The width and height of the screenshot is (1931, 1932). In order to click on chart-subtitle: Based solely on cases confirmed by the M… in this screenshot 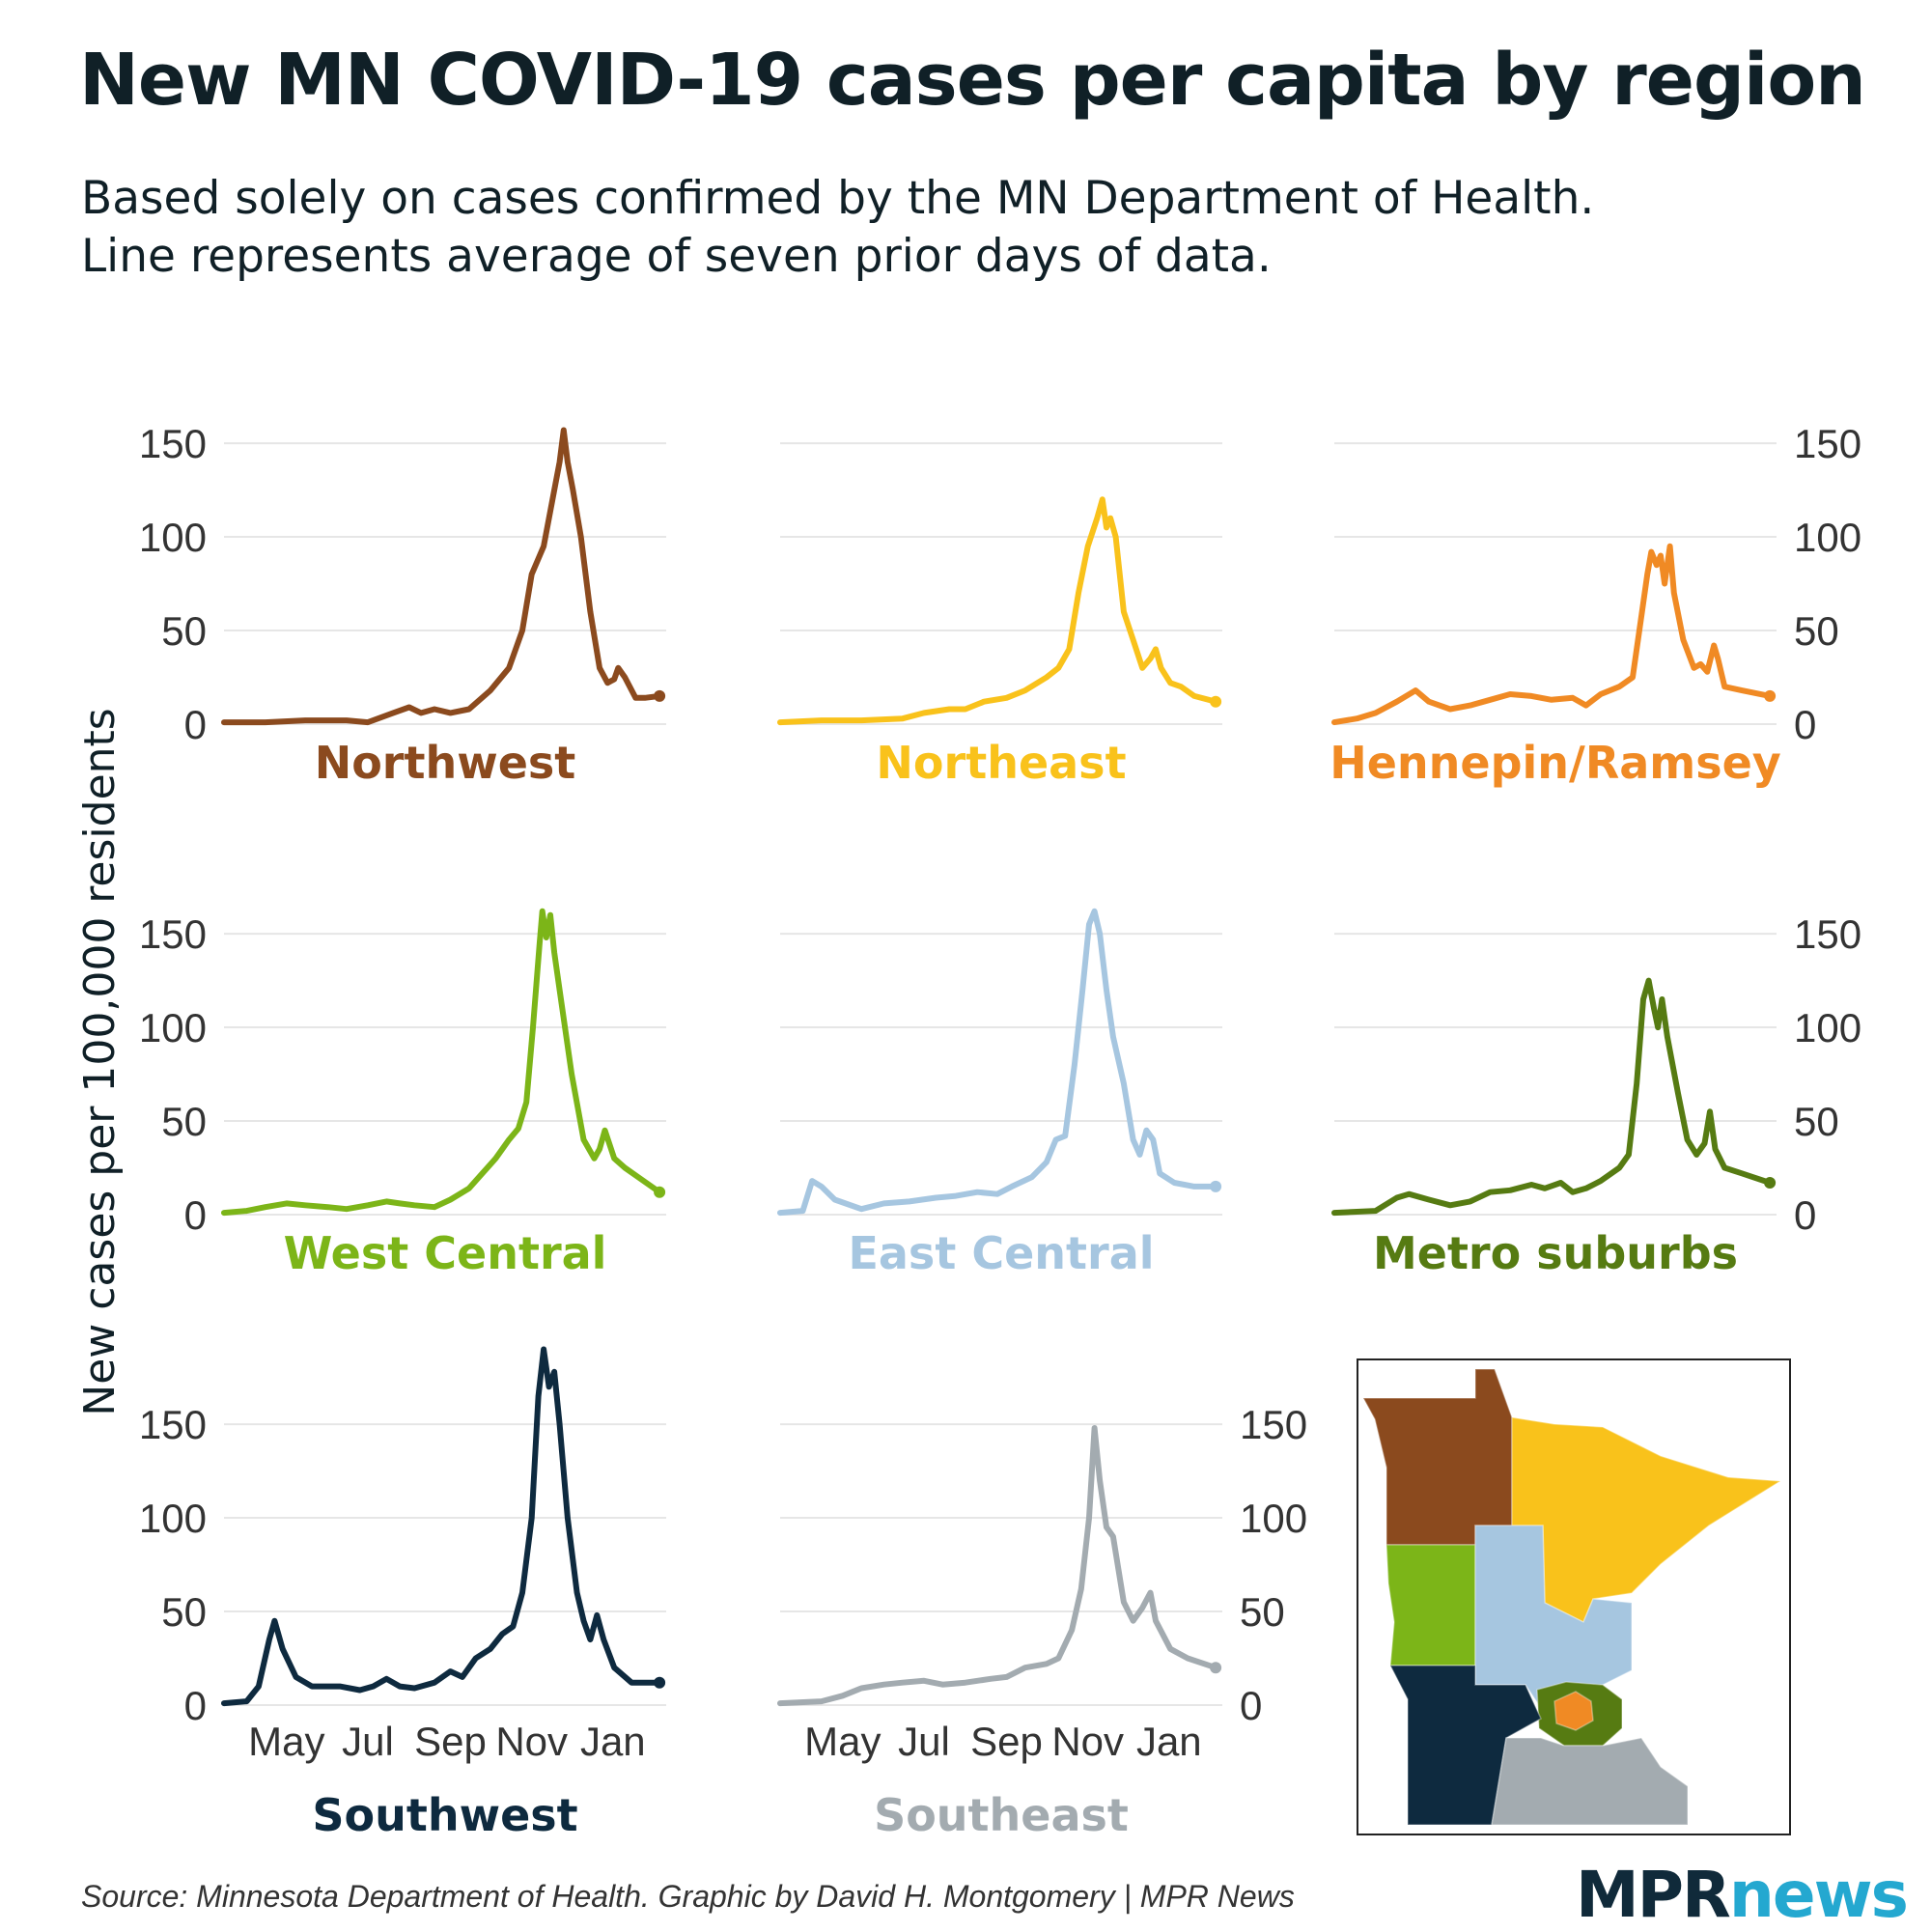, I will do `click(837, 228)`.